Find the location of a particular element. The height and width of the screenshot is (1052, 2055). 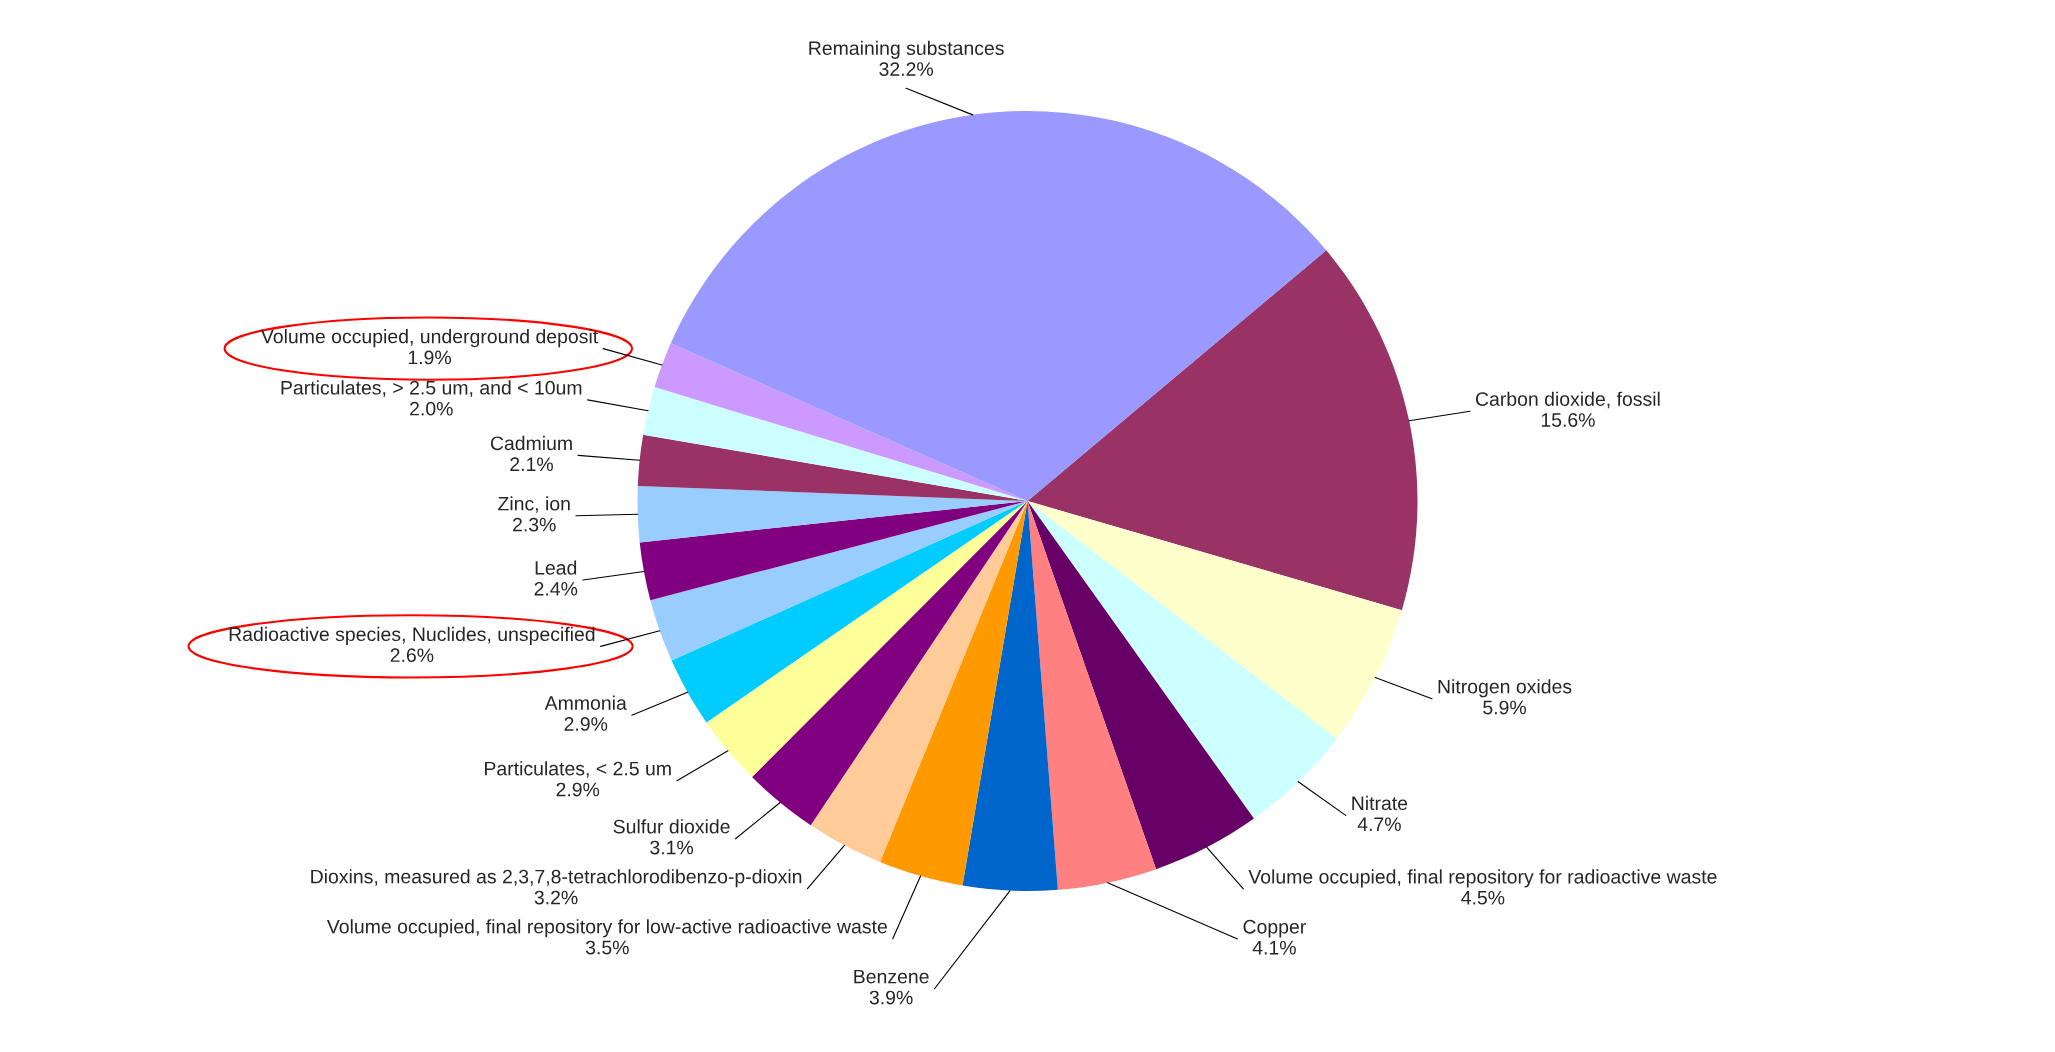

data-label: 3.1% is located at coordinates (672, 847).